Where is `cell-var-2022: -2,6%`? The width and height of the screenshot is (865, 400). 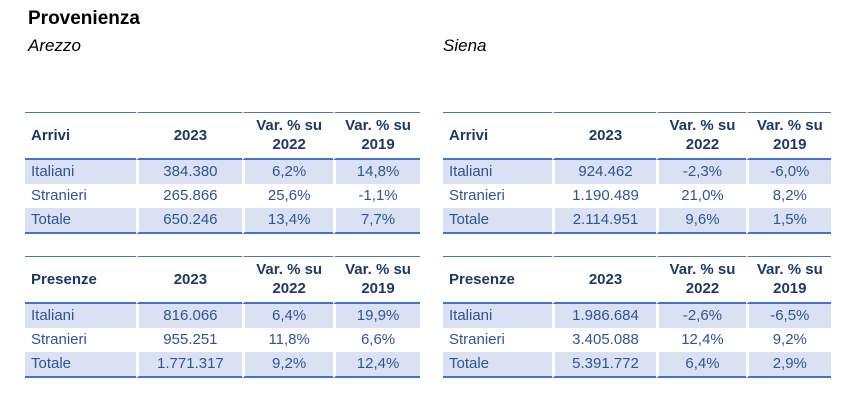 cell-var-2022: -2,6% is located at coordinates (701, 316).